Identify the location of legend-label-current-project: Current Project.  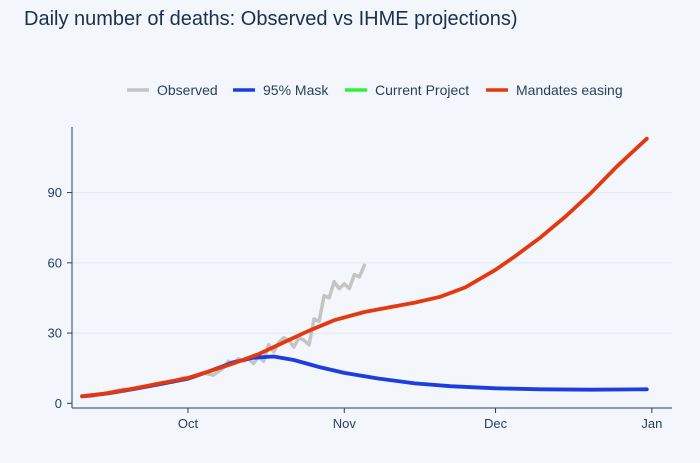
(422, 90).